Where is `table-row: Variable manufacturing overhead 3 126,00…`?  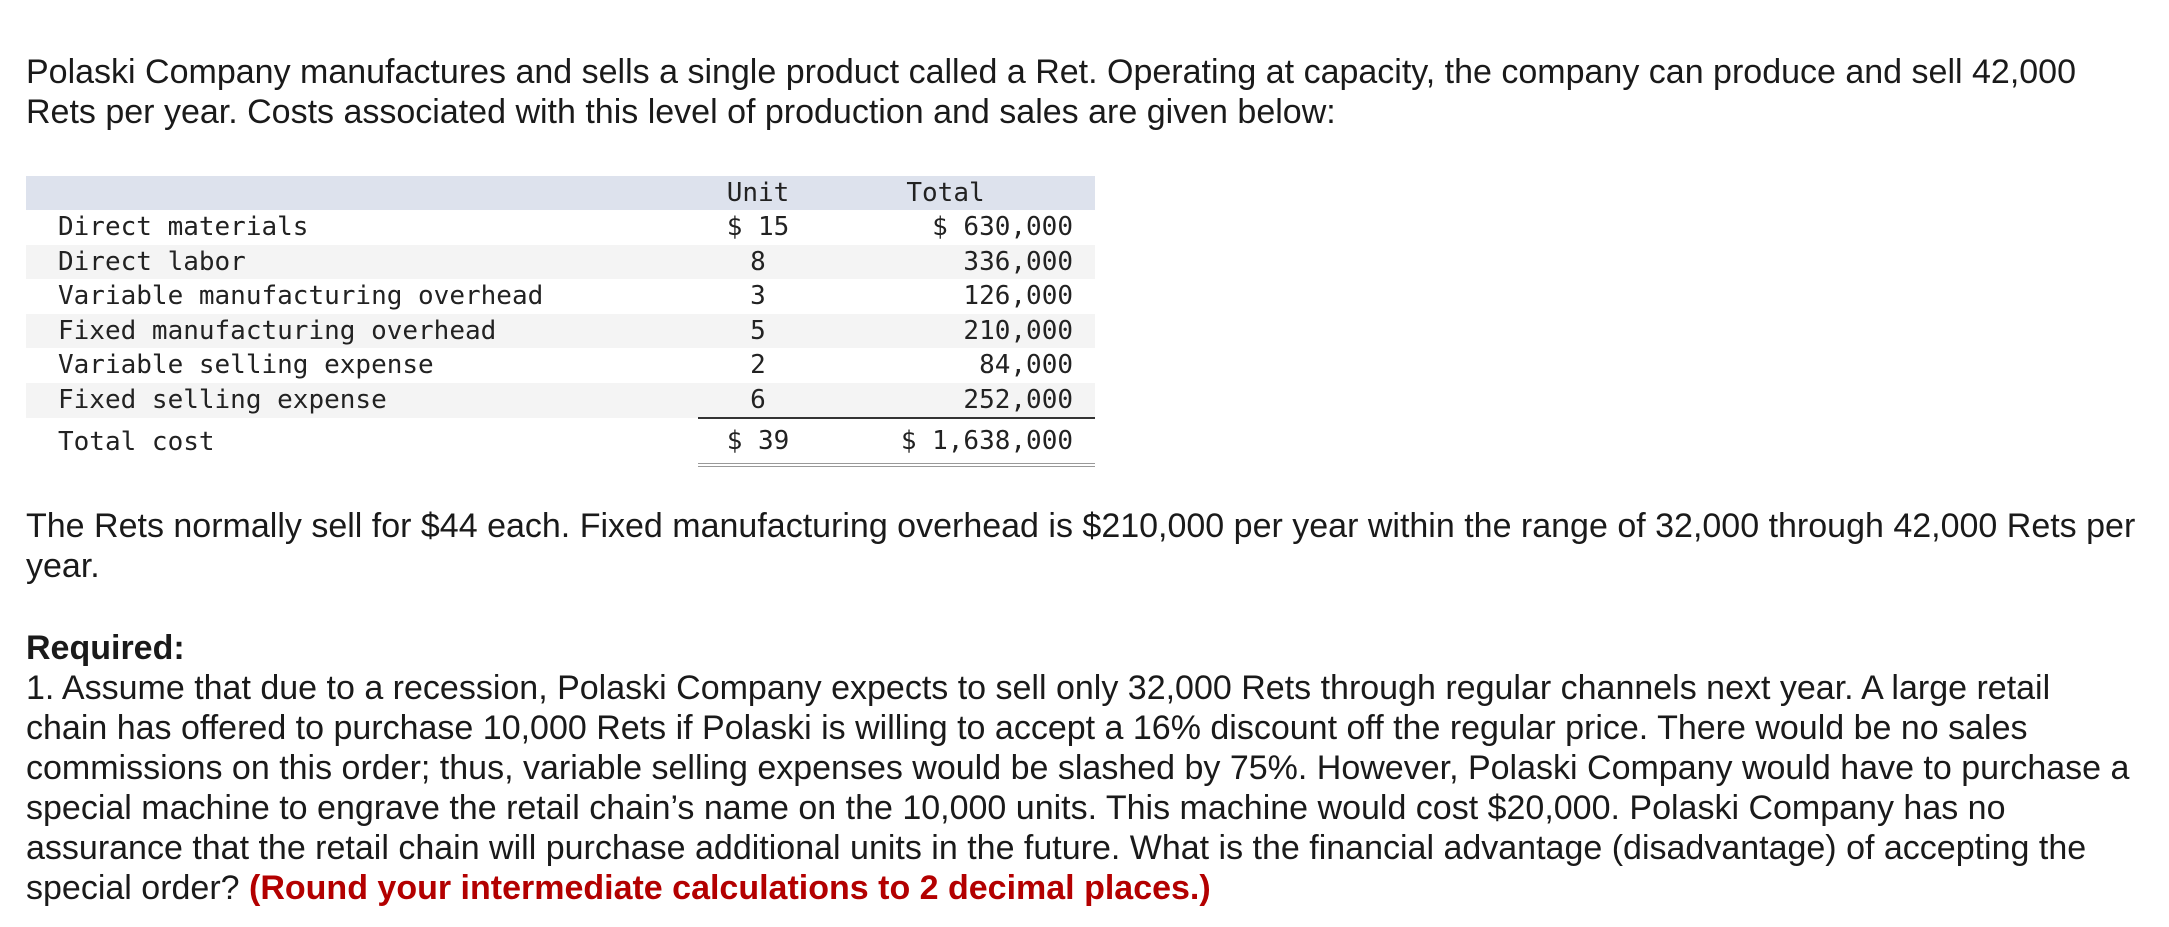
table-row: Variable manufacturing overhead 3 126,00… is located at coordinates (560, 296).